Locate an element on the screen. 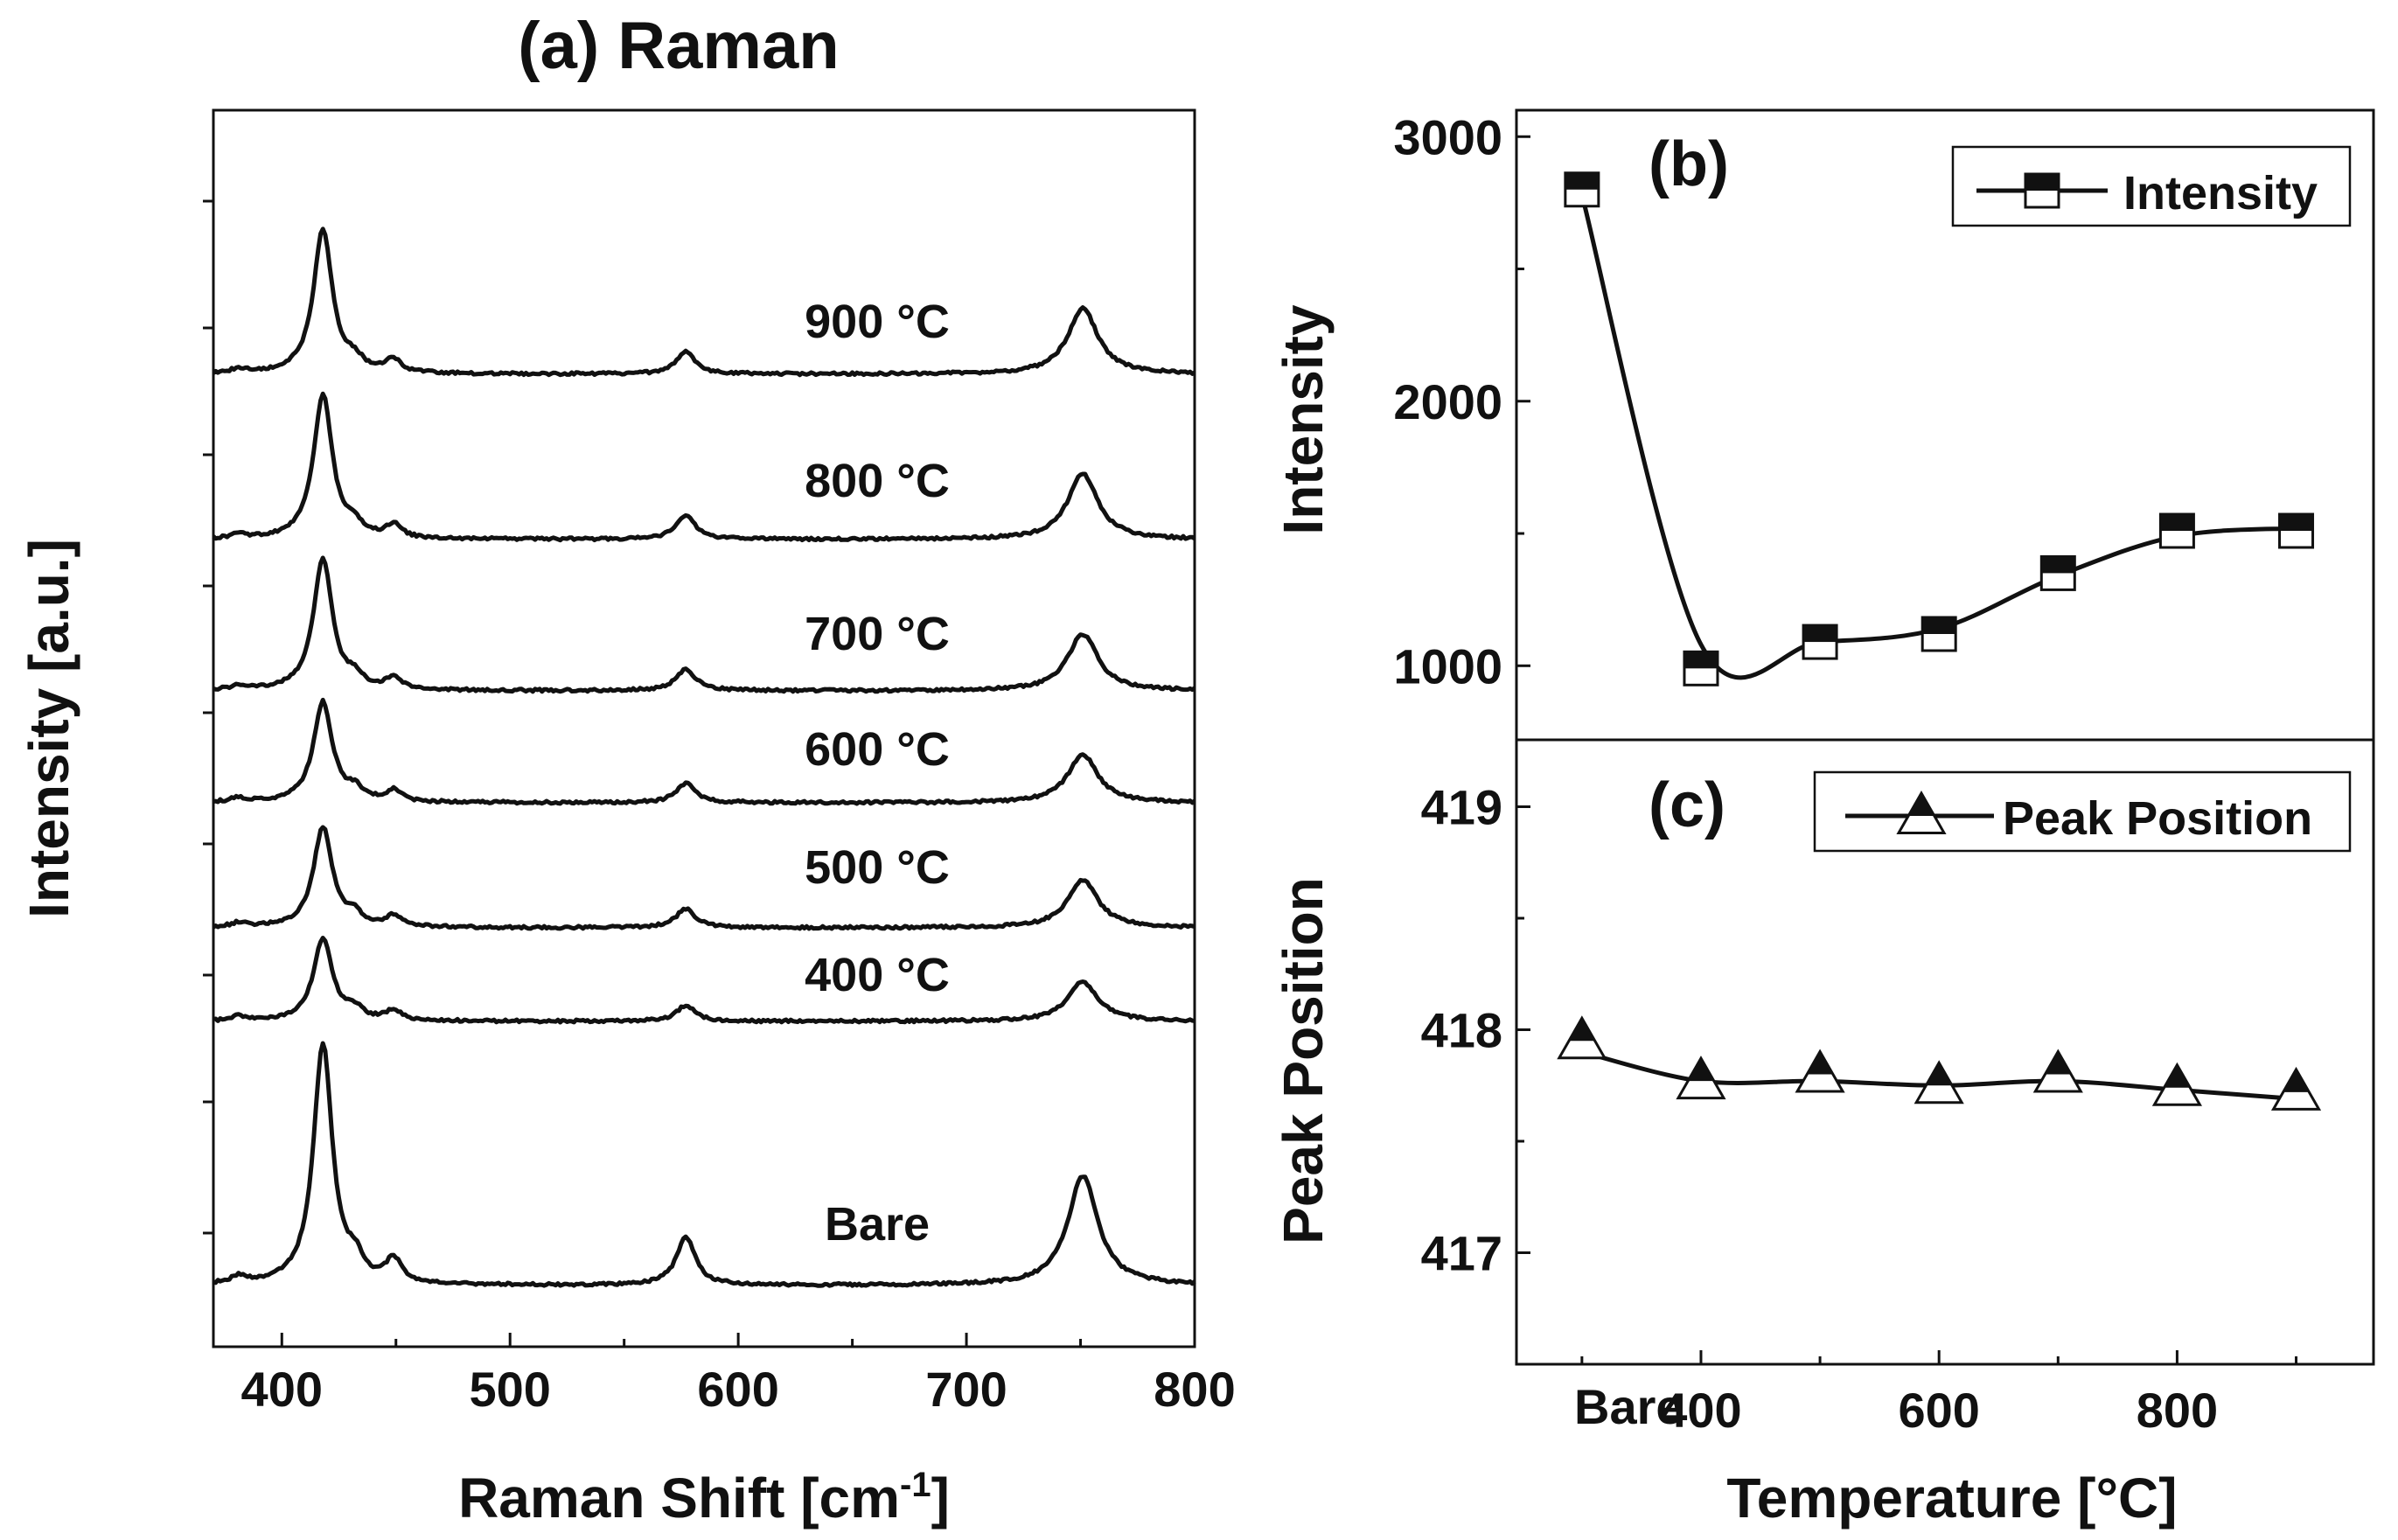  panel-b-y-tick-label: 3000 is located at coordinates (1448, 136).